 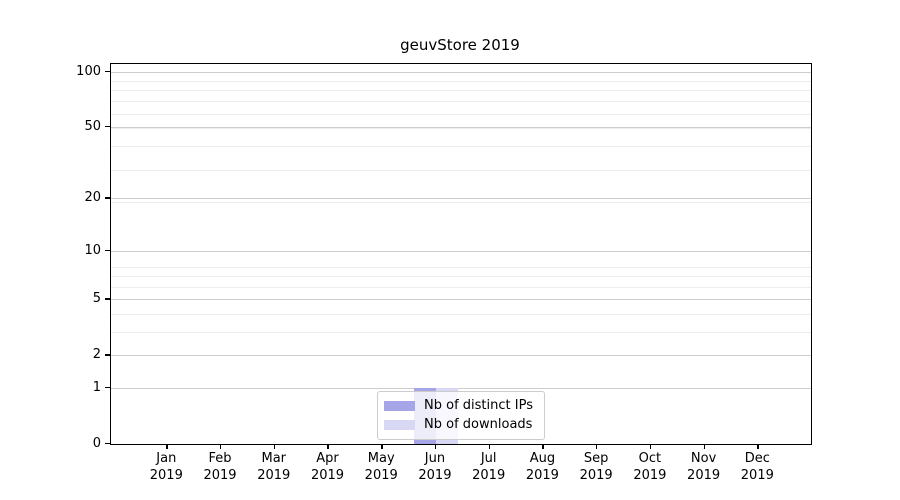 What do you see at coordinates (96, 443) in the screenshot?
I see `y-tick-label: 0` at bounding box center [96, 443].